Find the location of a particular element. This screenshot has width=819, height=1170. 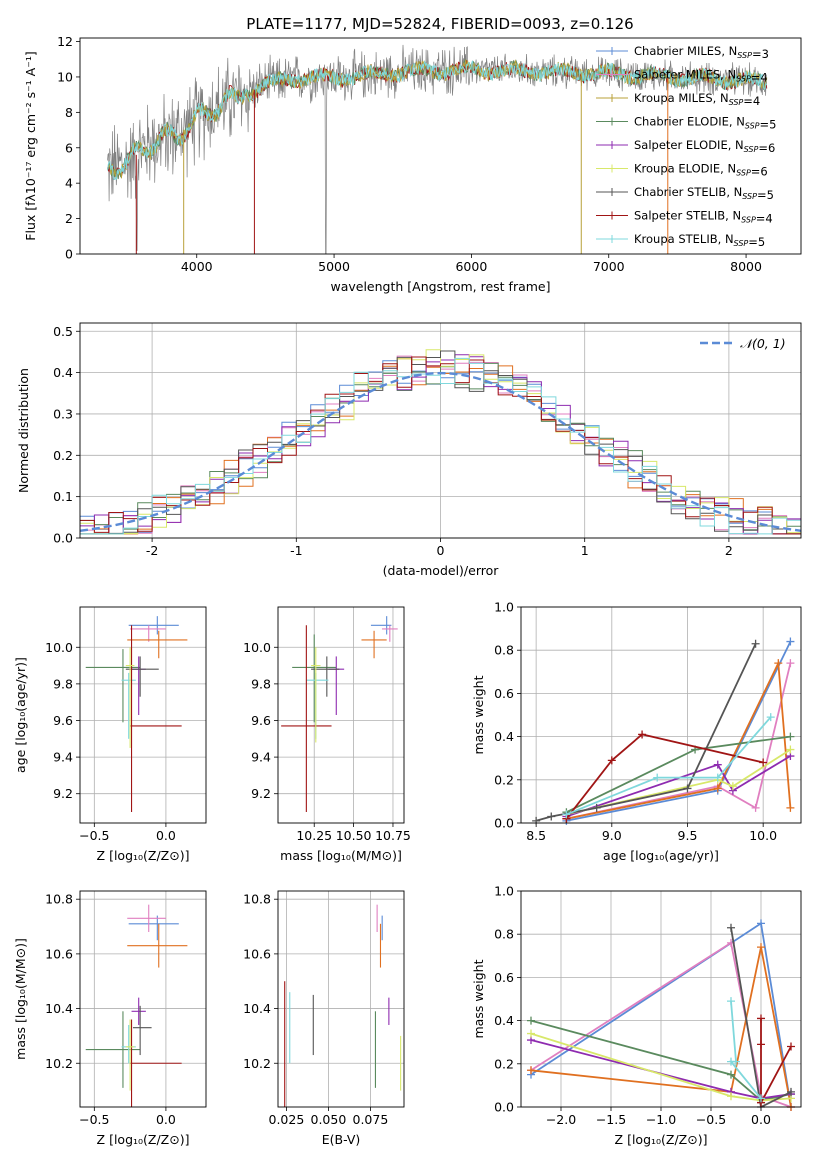

y-tick-label: 12 is located at coordinates (65, 41).